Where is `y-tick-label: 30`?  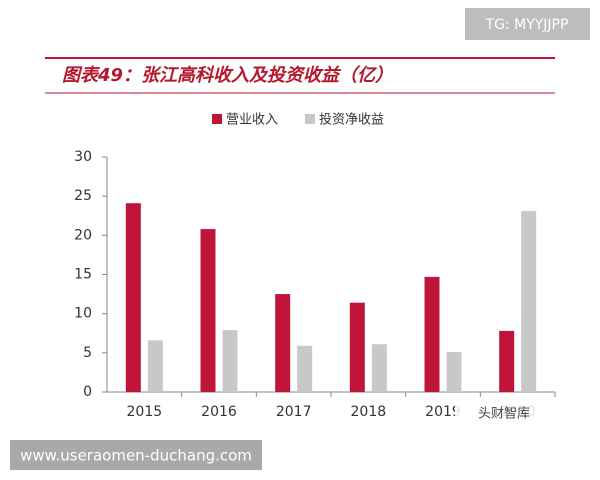 y-tick-label: 30 is located at coordinates (83, 157).